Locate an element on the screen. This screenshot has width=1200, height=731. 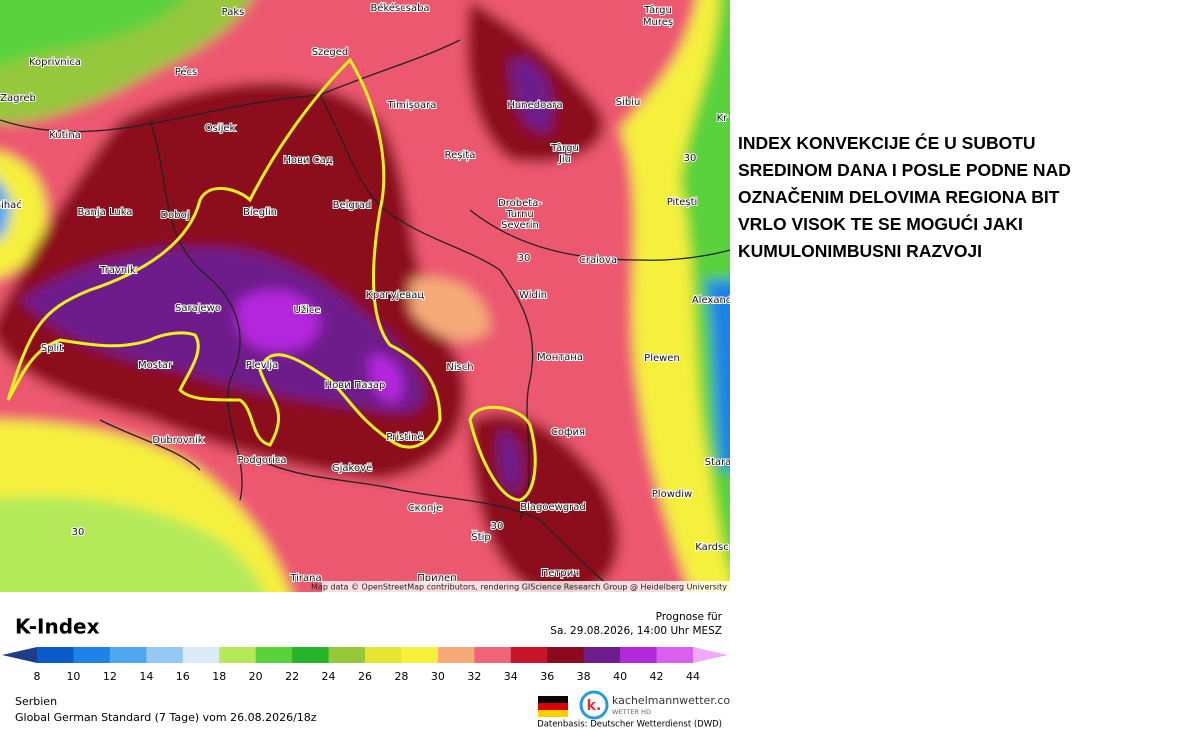
place-label: Jiu is located at coordinates (564, 159).